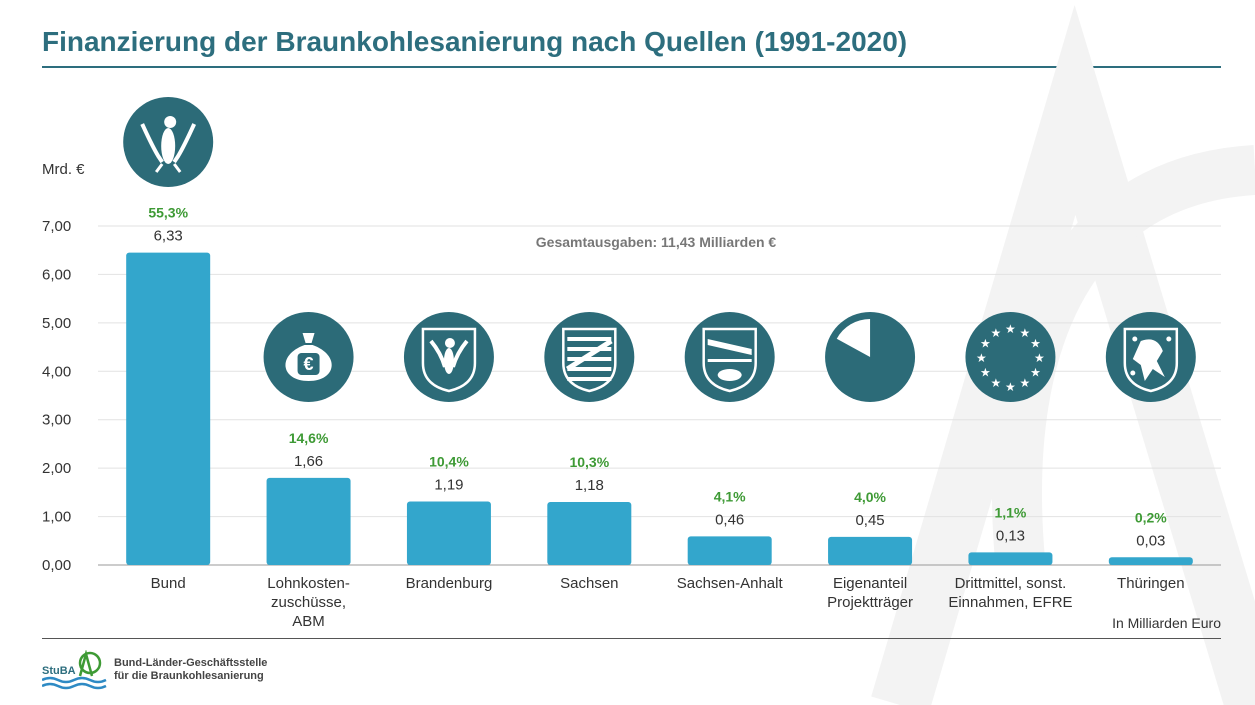  What do you see at coordinates (308, 583) in the screenshot?
I see `category-label: Lohnkosten-` at bounding box center [308, 583].